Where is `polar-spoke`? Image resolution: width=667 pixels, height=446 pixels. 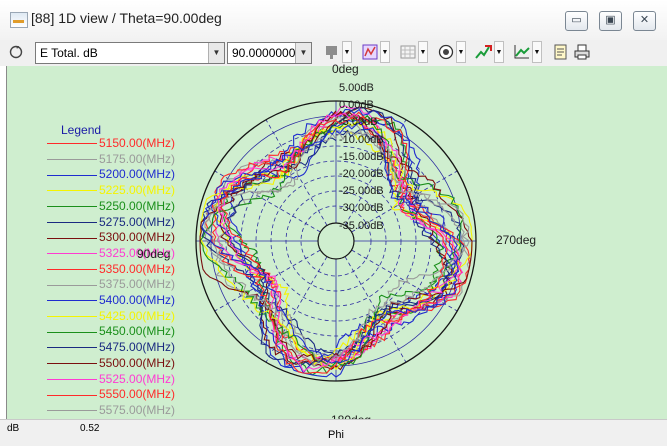 polar-spoke is located at coordinates (296, 172).